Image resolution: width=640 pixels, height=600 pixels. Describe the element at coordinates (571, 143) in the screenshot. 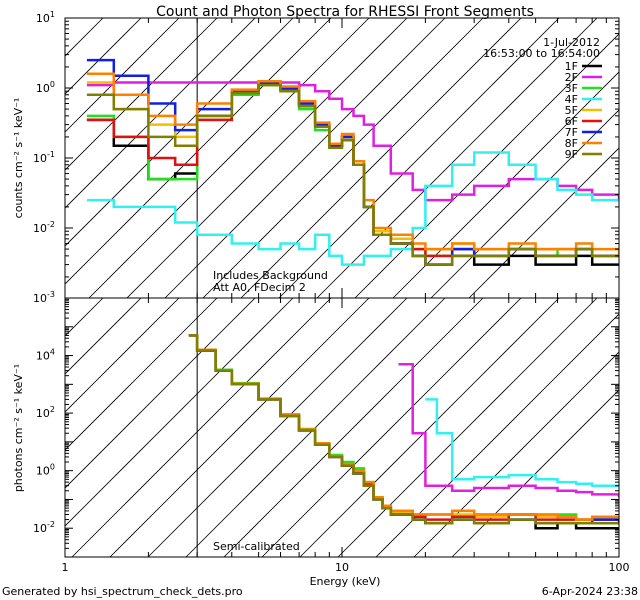

I see `legend-label: 8F` at that location.